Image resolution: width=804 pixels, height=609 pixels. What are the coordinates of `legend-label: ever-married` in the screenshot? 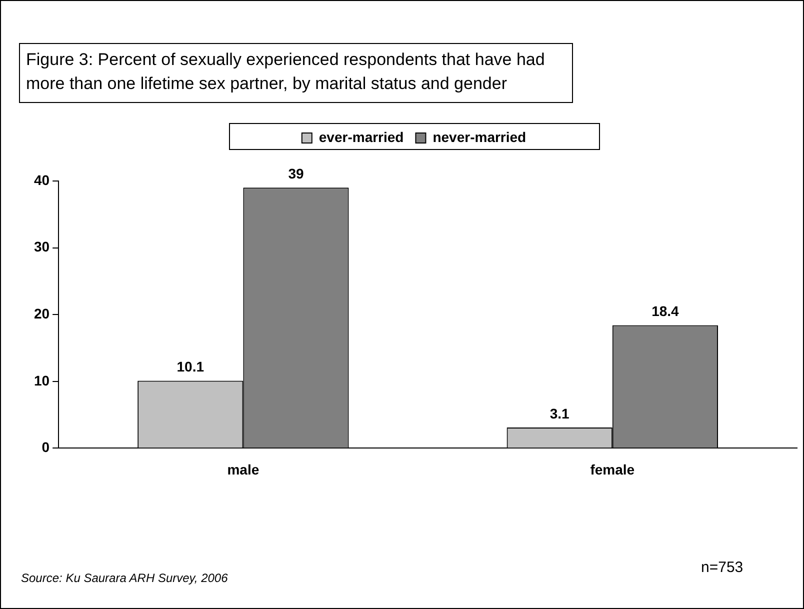 It's located at (361, 136).